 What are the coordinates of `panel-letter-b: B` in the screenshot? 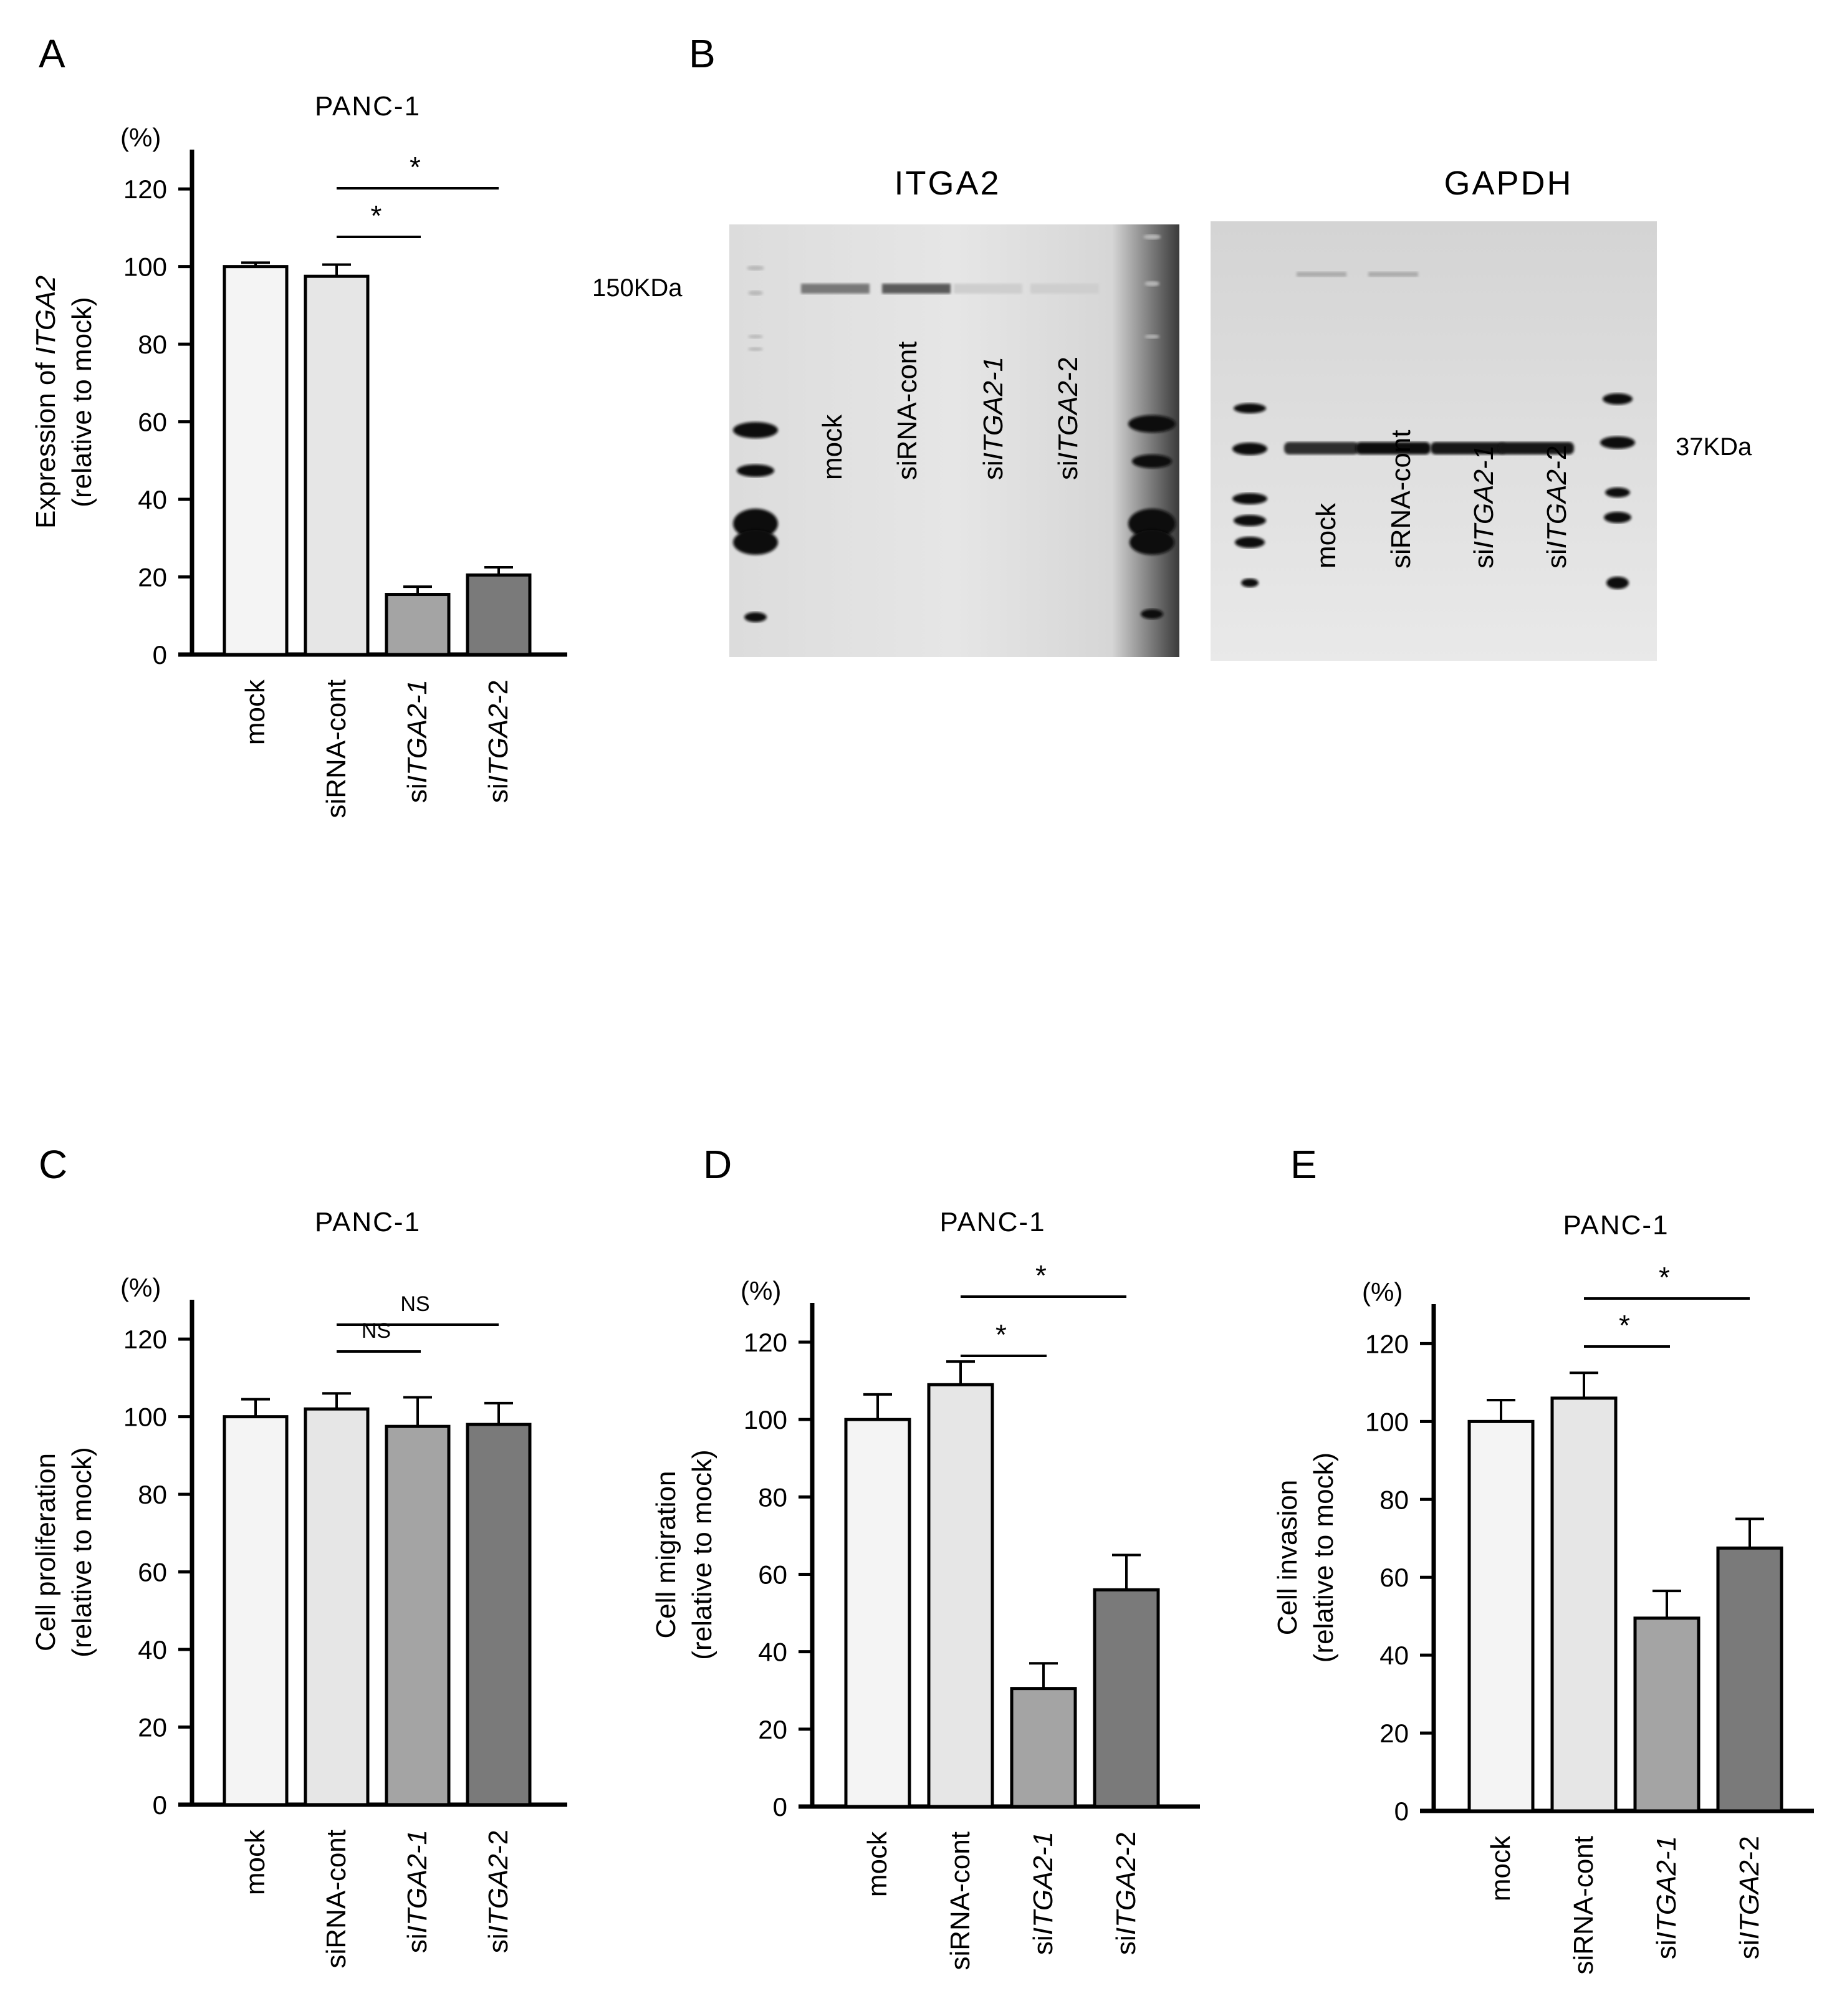 It's located at (702, 53).